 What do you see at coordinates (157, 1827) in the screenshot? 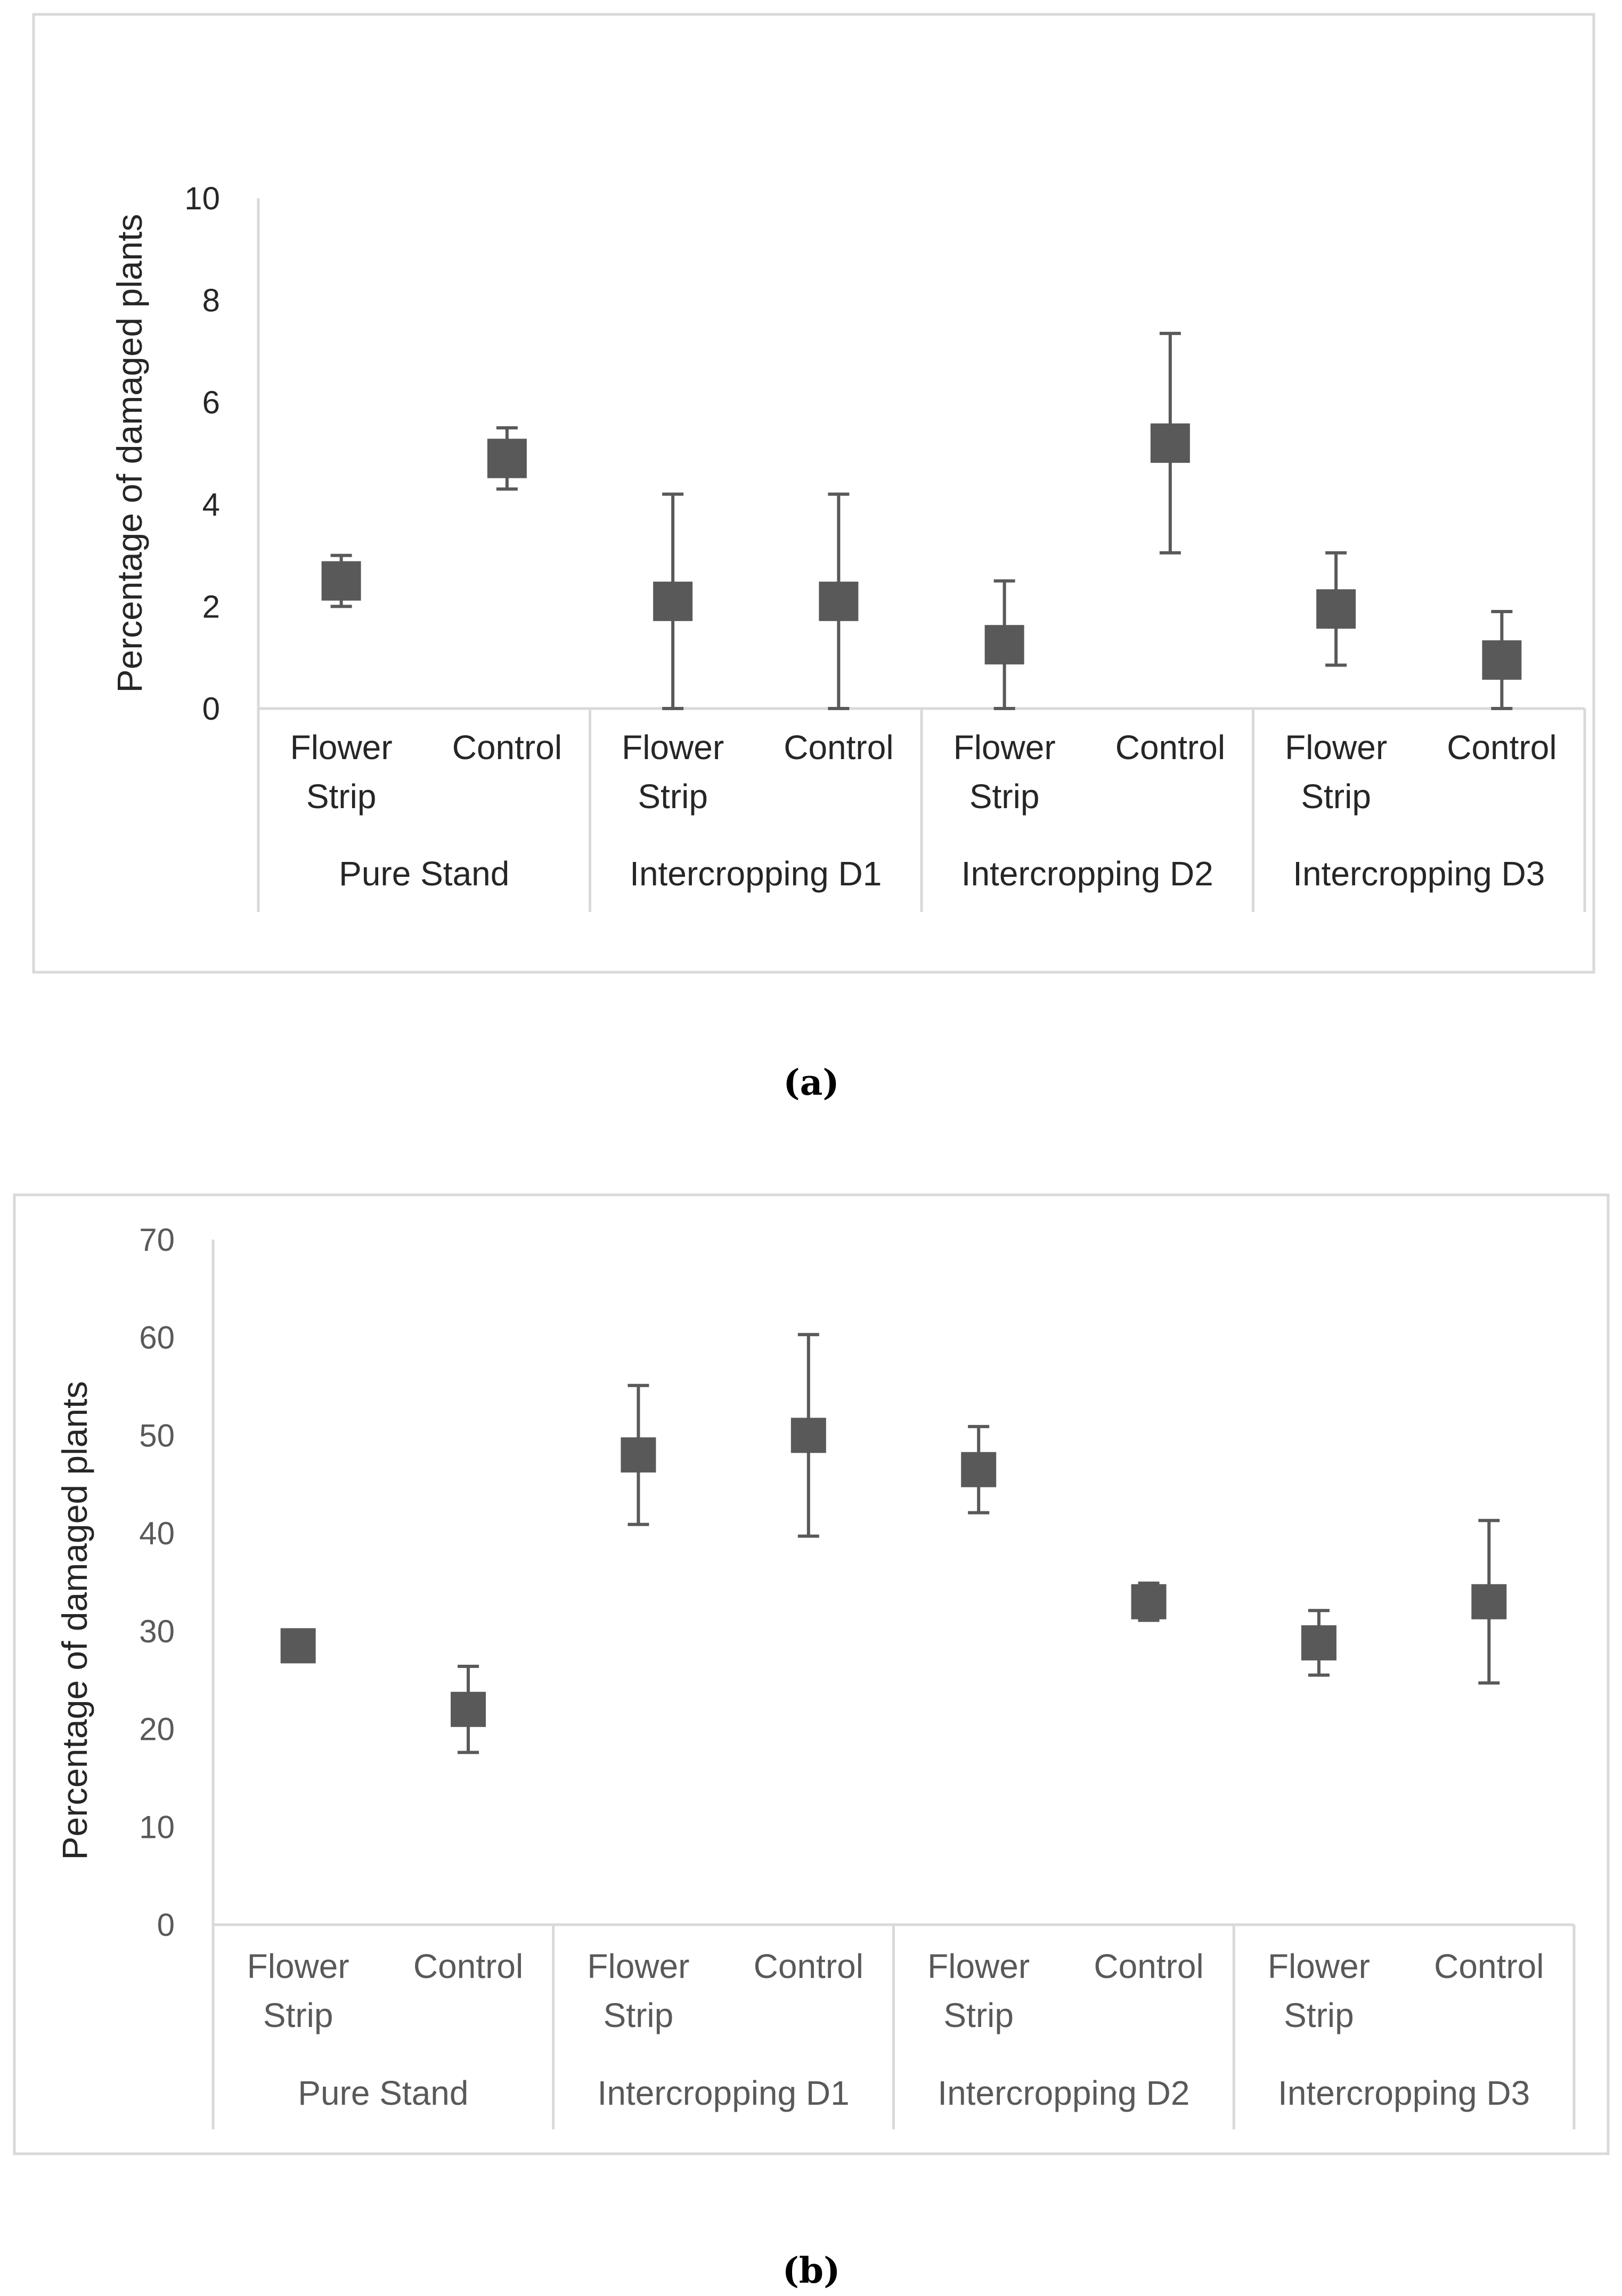
I see `chart-b-y-tick-label: 10` at bounding box center [157, 1827].